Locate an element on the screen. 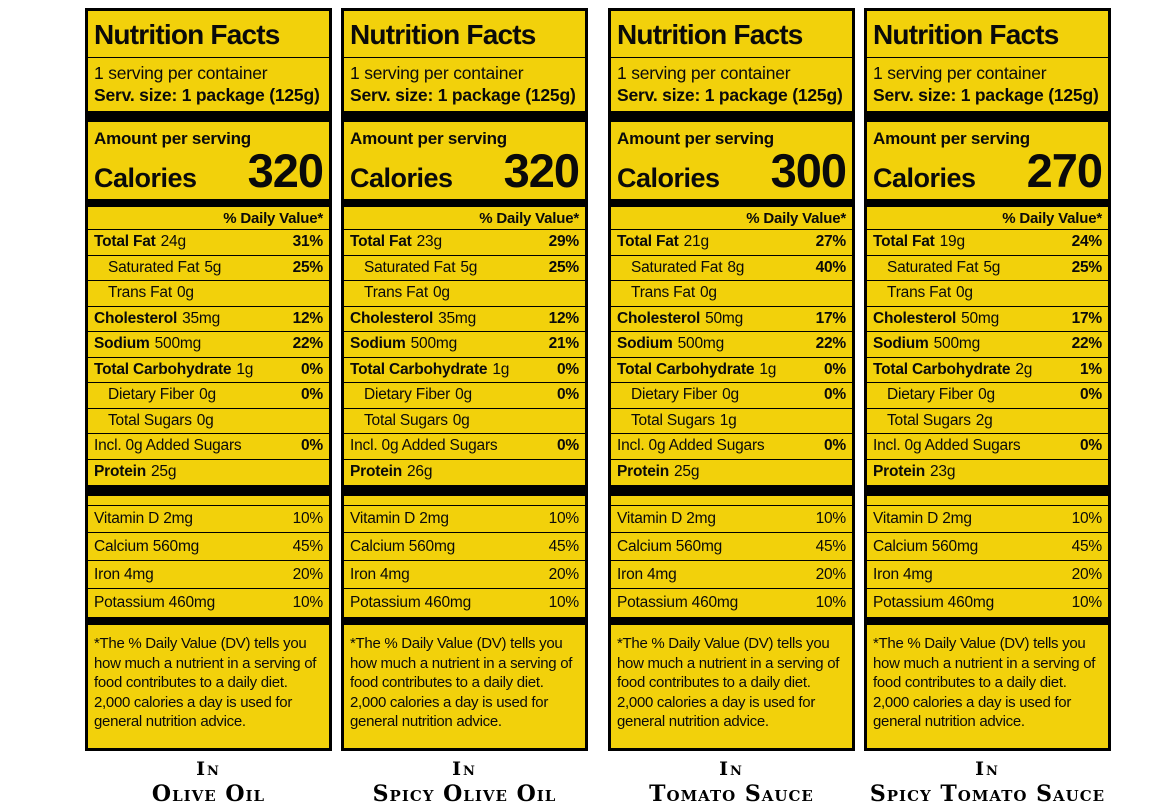 This screenshot has width=1173, height=810. nutrient-daily-value: 24% is located at coordinates (1087, 242).